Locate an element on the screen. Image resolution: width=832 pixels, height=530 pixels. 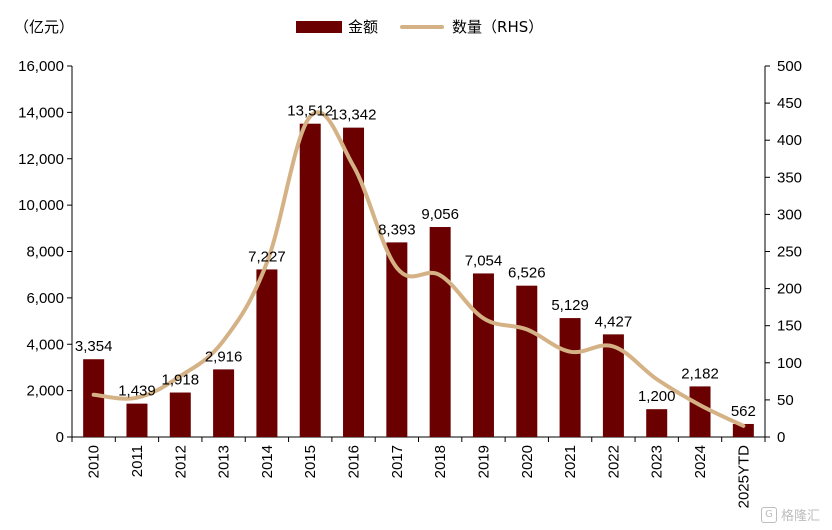
y-left-tick-label: 16,000 is located at coordinates (41, 66).